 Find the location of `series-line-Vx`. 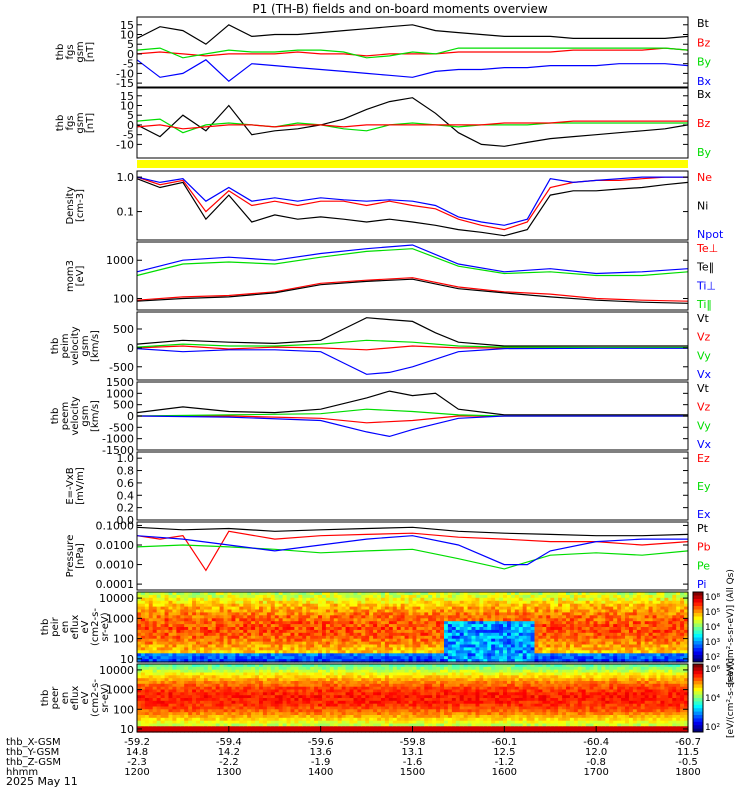

series-line-Vx is located at coordinates (412, 426).